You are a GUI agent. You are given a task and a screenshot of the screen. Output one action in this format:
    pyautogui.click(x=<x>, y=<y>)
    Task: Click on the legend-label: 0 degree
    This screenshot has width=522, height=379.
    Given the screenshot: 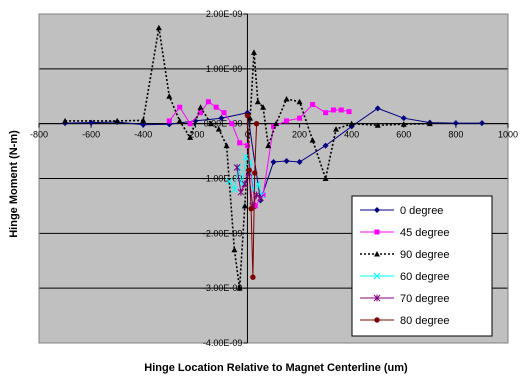 What is the action you would take?
    pyautogui.click(x=421, y=211)
    